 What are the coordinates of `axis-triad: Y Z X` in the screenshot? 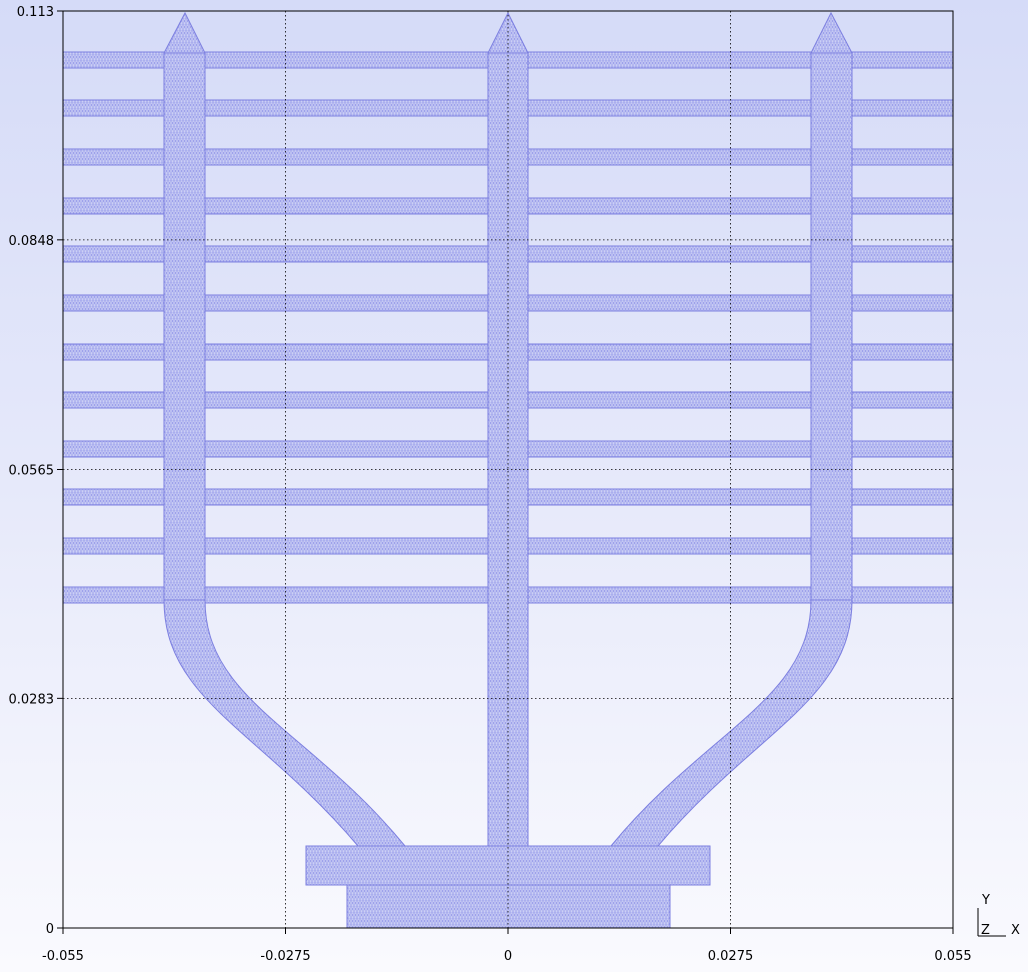 It's located at (998, 915).